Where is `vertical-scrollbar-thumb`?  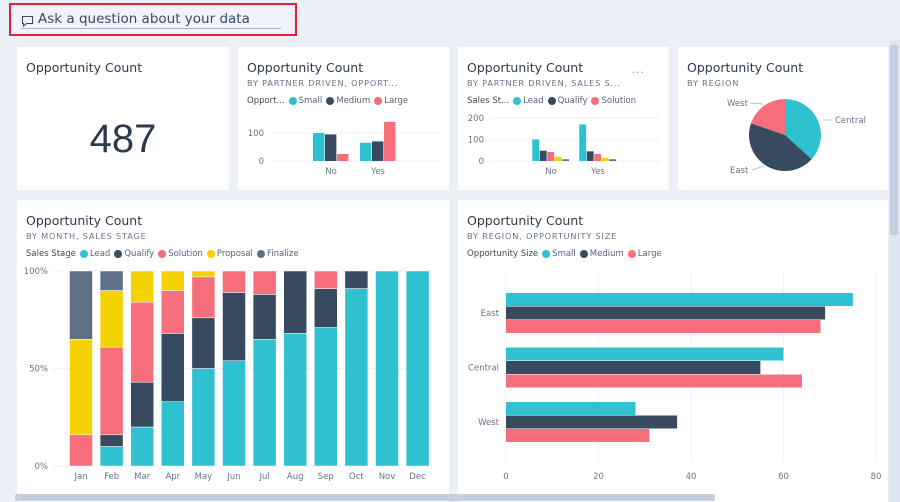
vertical-scrollbar-thumb is located at coordinates (894, 140).